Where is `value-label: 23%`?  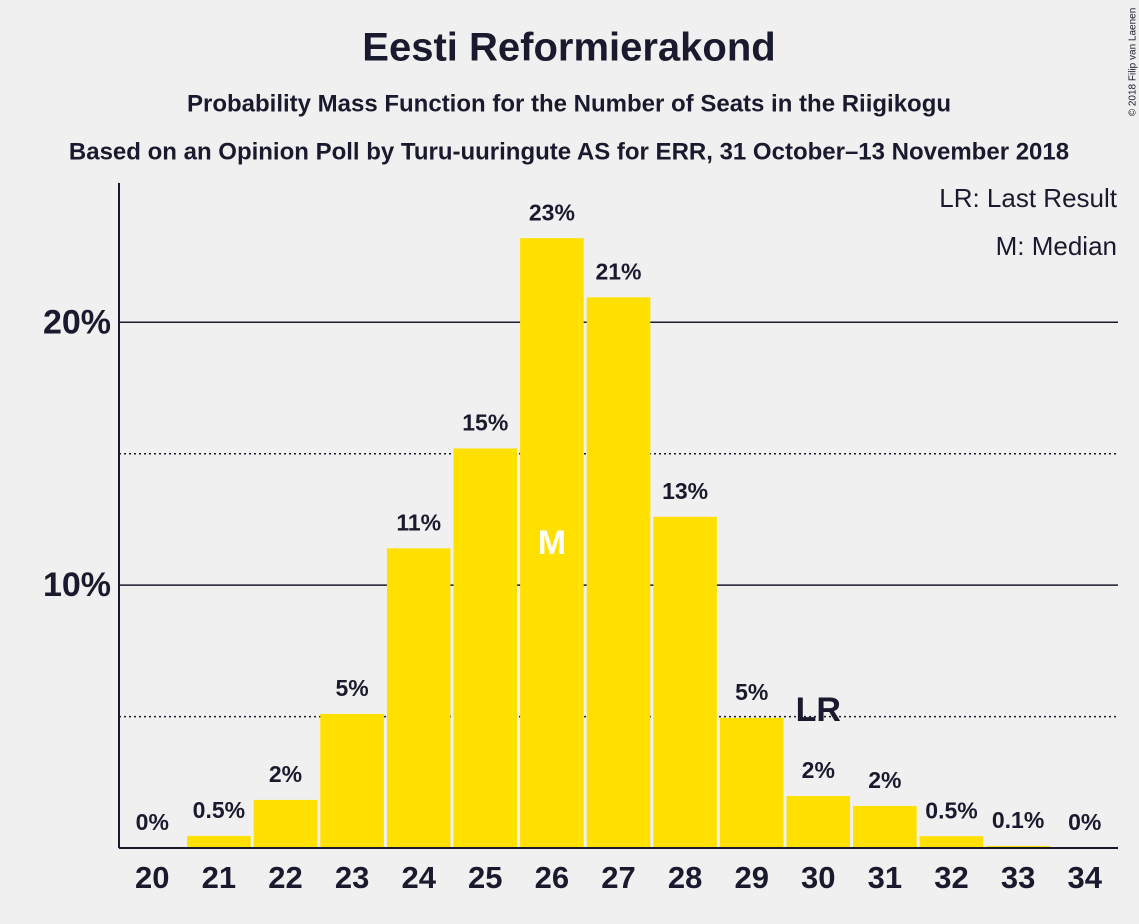 value-label: 23% is located at coordinates (552, 212).